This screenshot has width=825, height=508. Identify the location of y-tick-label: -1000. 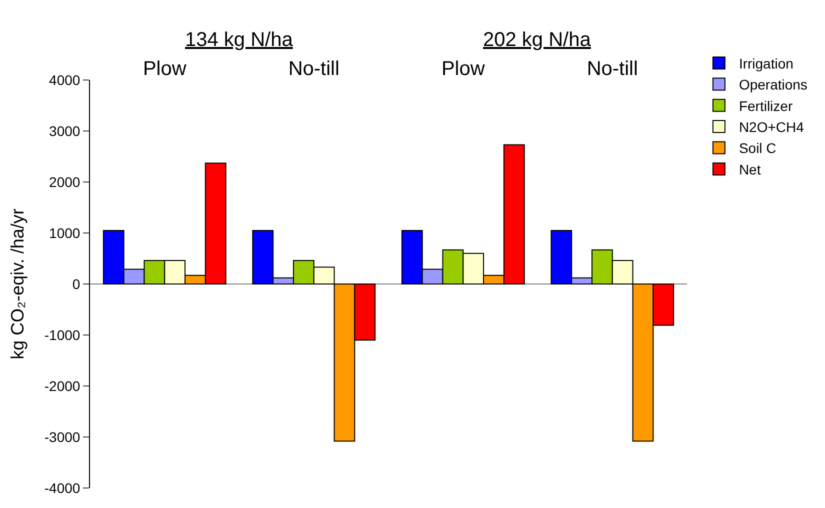
(62, 334).